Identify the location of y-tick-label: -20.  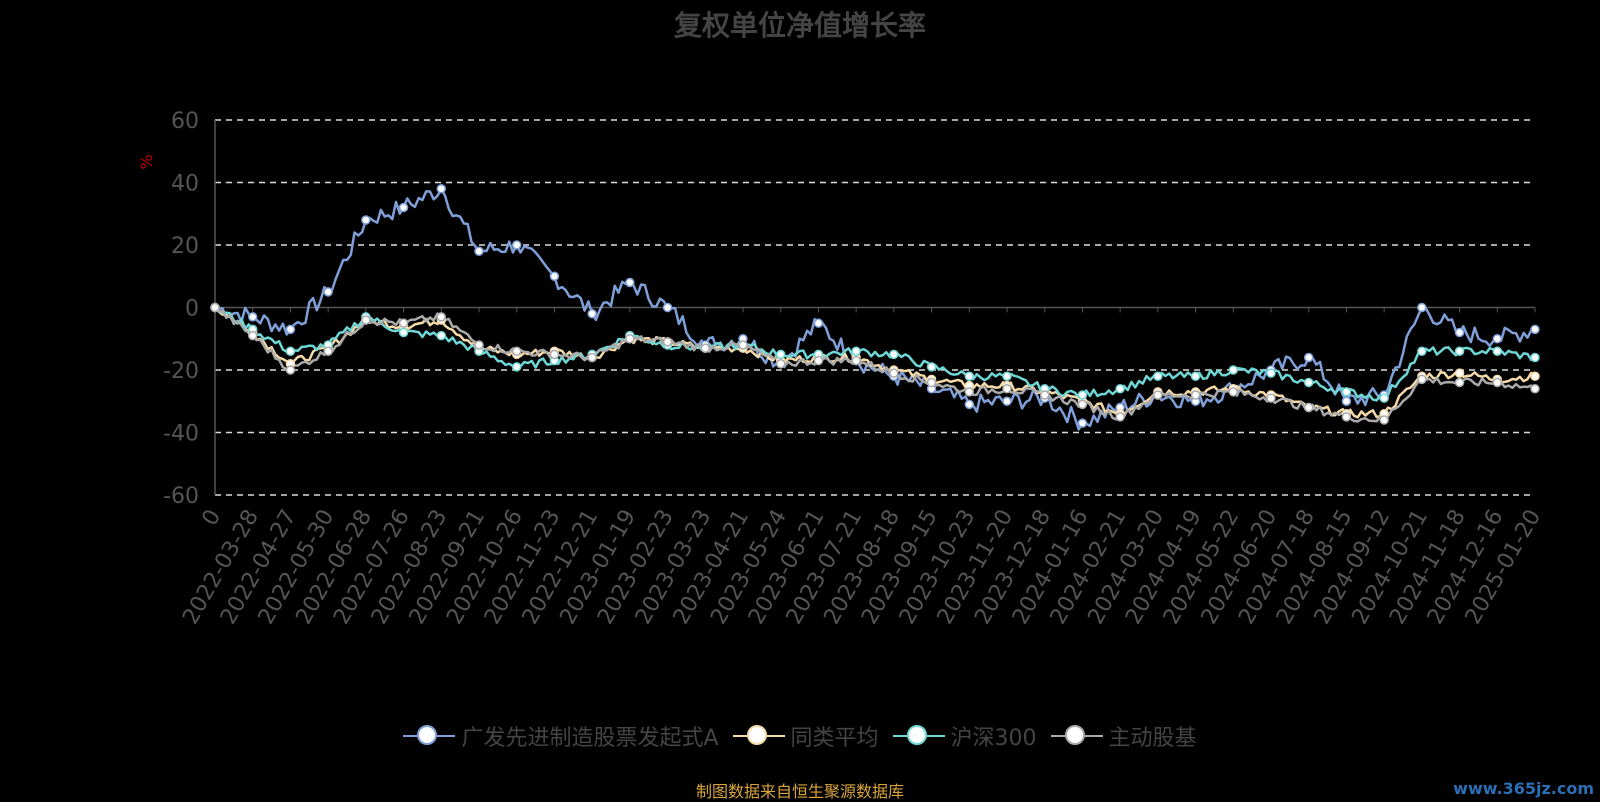
(181, 371).